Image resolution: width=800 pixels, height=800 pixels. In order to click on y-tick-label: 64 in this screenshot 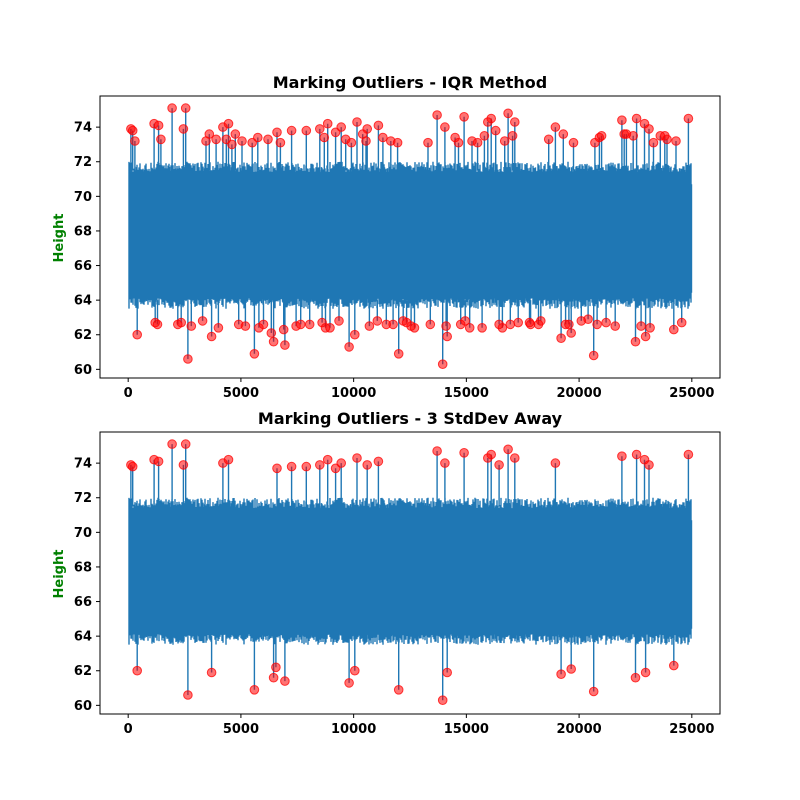, I will do `click(83, 301)`.